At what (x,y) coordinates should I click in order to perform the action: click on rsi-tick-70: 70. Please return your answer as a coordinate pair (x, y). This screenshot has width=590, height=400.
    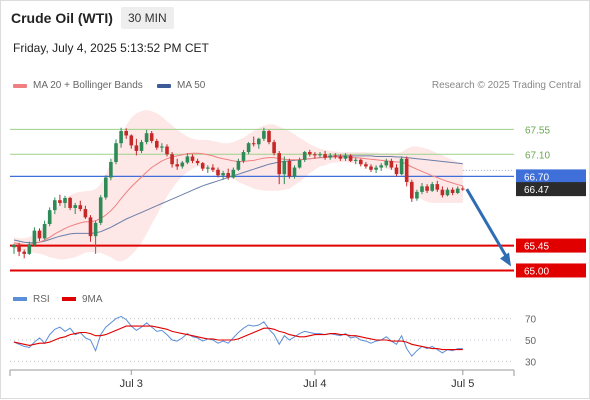
    Looking at the image, I should click on (531, 320).